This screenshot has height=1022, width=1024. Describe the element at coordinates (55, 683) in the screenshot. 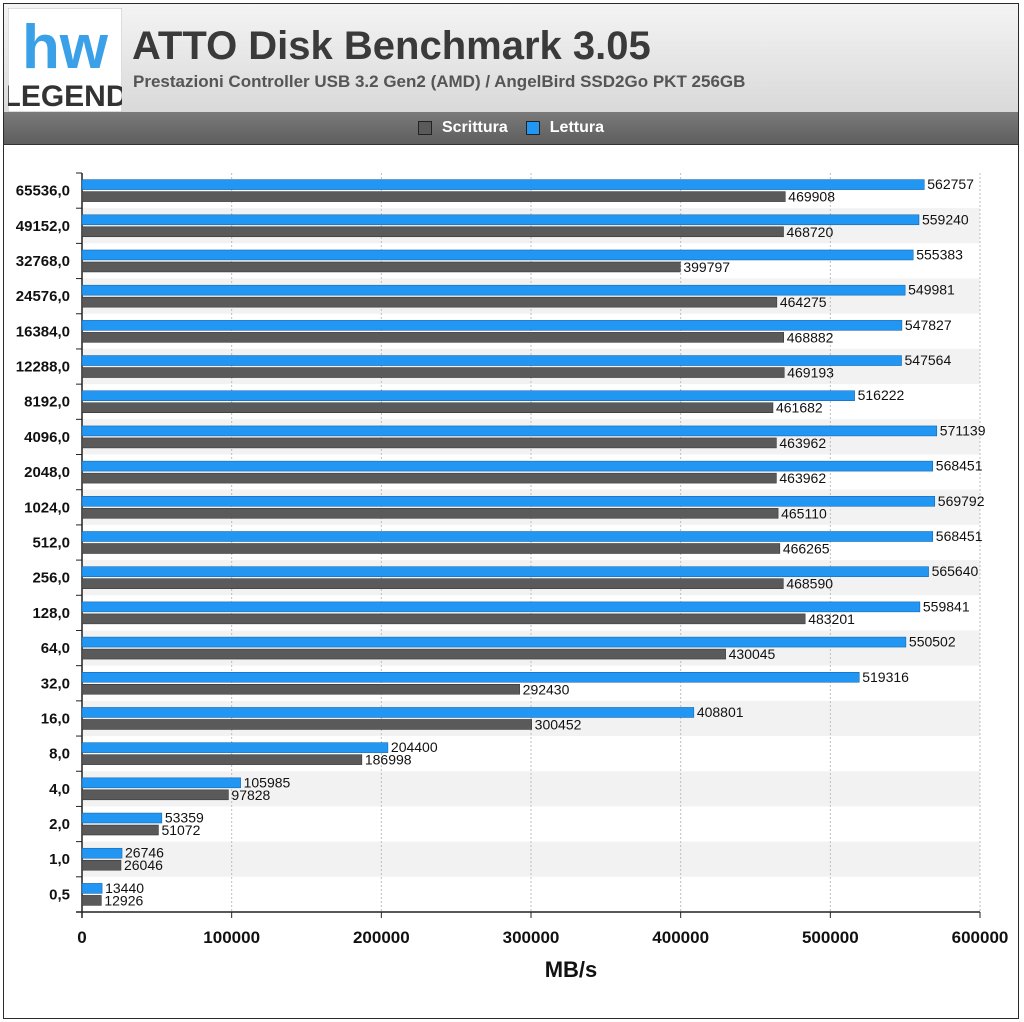

I see `y-tick-label: 32,0` at that location.